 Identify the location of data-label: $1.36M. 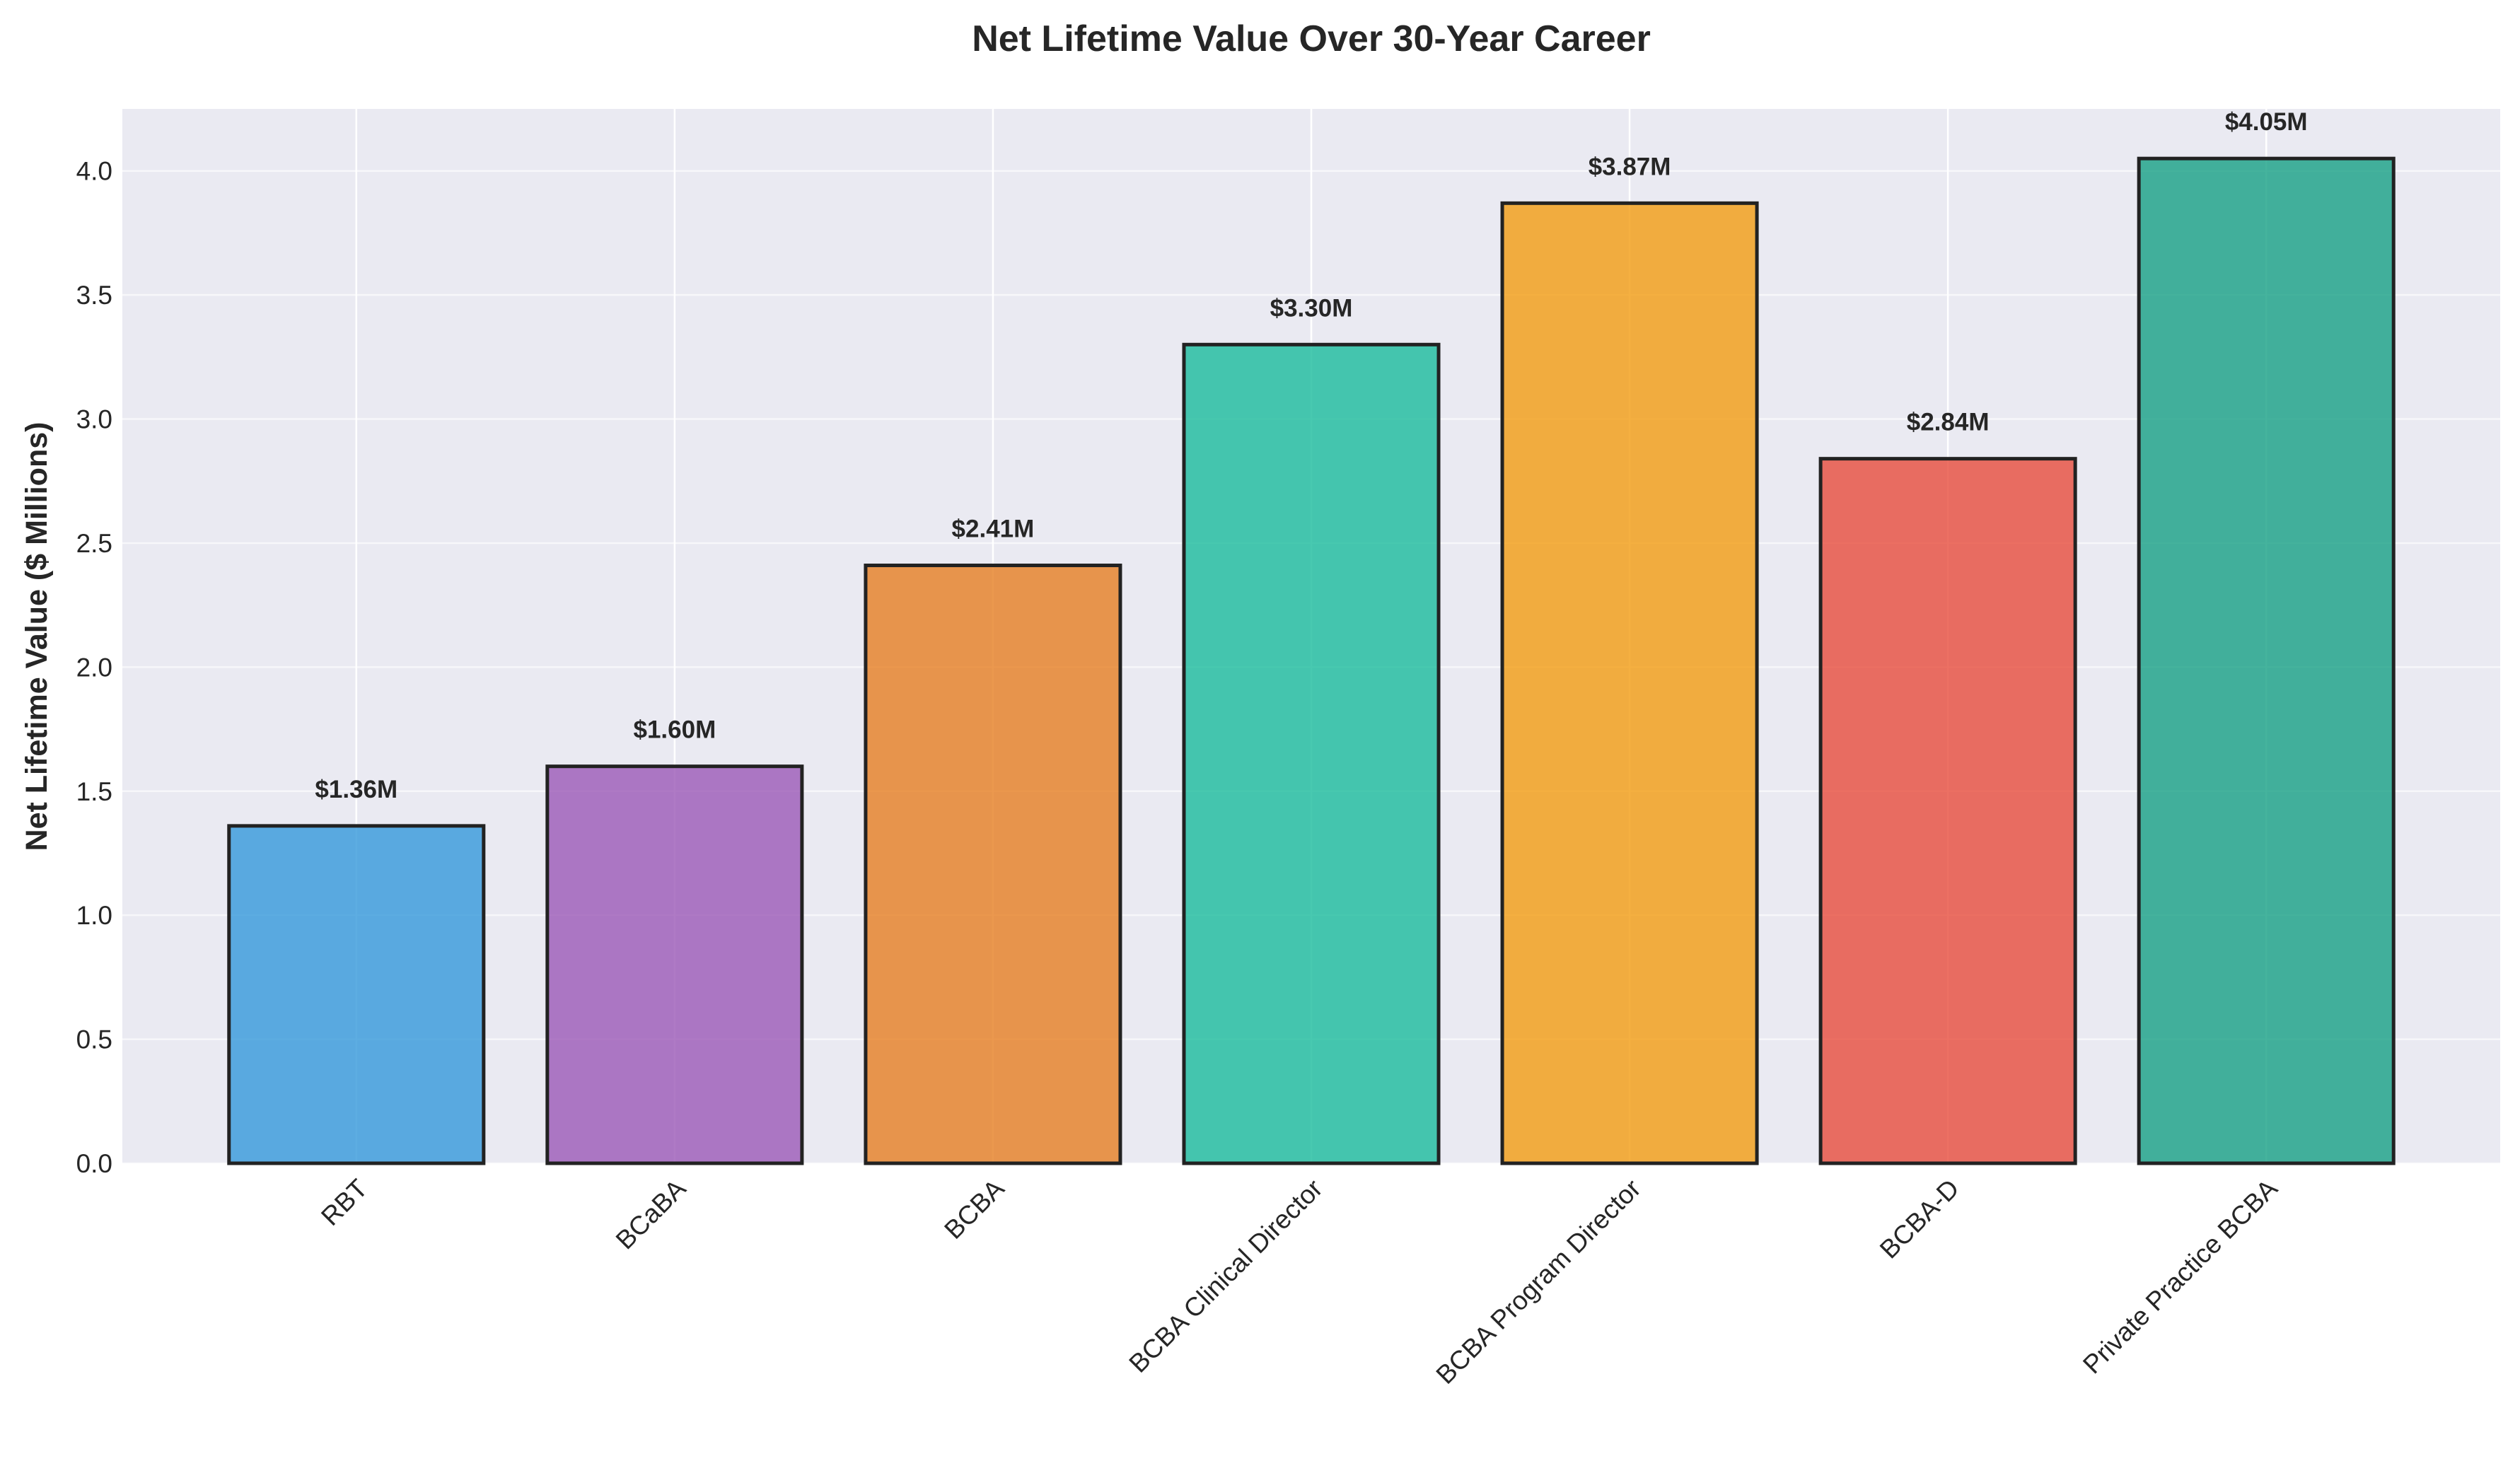
(356, 789).